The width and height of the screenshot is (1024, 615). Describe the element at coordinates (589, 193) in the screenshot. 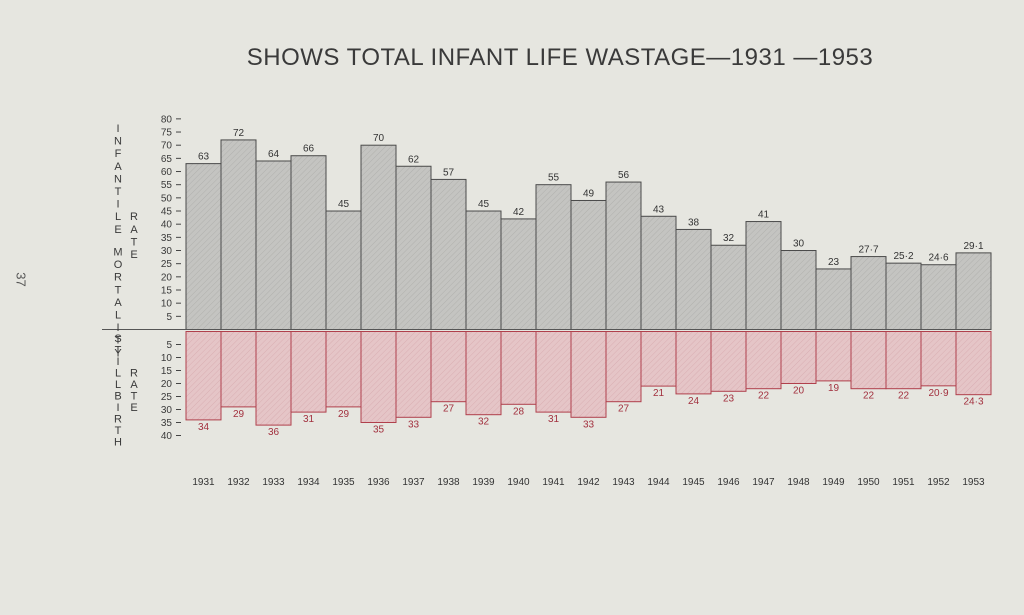

I see `mortality-label-1942: 49` at that location.